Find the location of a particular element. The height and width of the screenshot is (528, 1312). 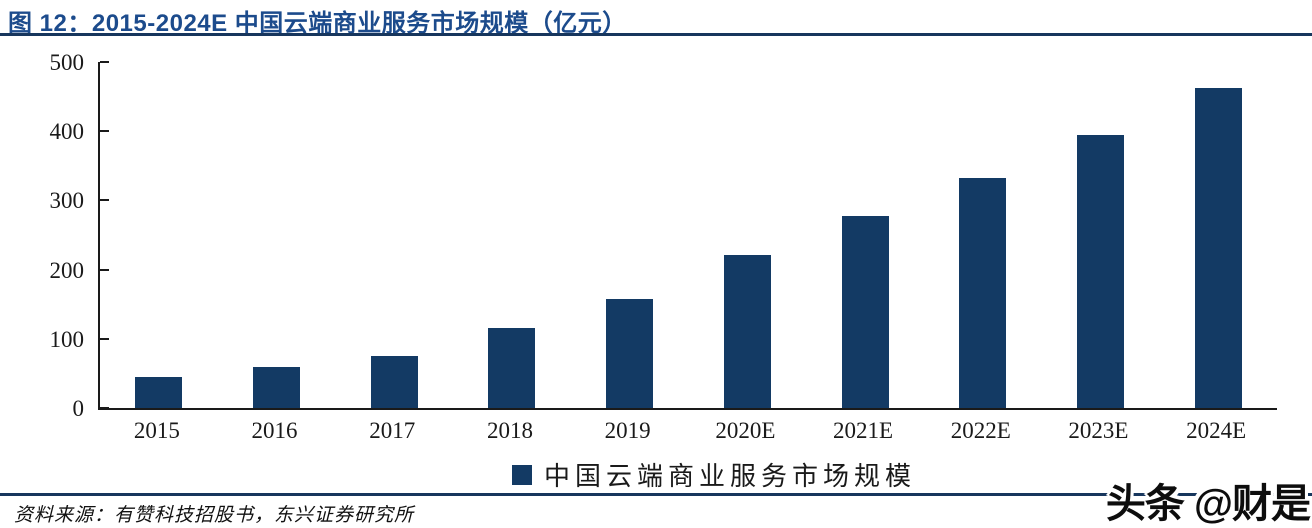

x-axis-label: 2022E is located at coordinates (980, 430).